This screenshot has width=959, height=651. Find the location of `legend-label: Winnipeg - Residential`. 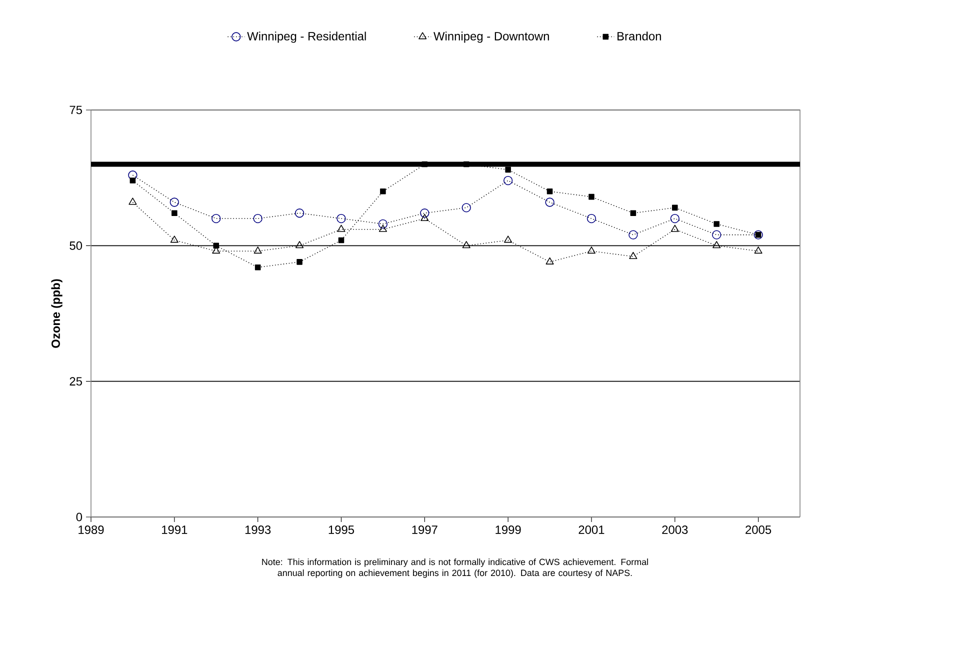

legend-label: Winnipeg - Residential is located at coordinates (306, 37).